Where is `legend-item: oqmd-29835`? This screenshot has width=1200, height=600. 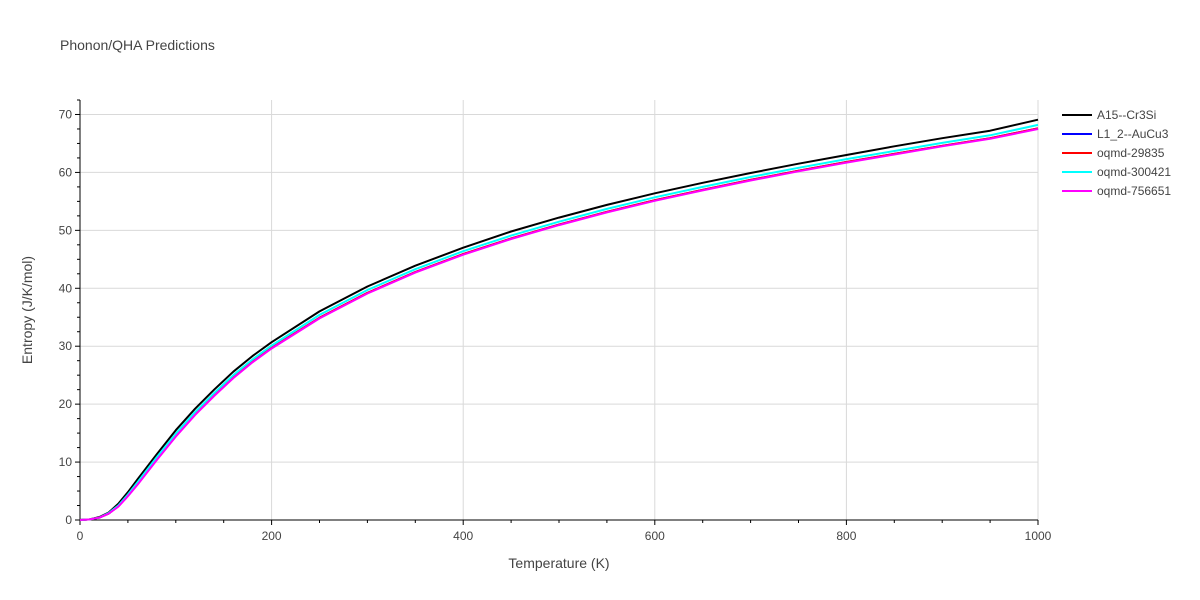
legend-item: oqmd-29835 is located at coordinates (1113, 153).